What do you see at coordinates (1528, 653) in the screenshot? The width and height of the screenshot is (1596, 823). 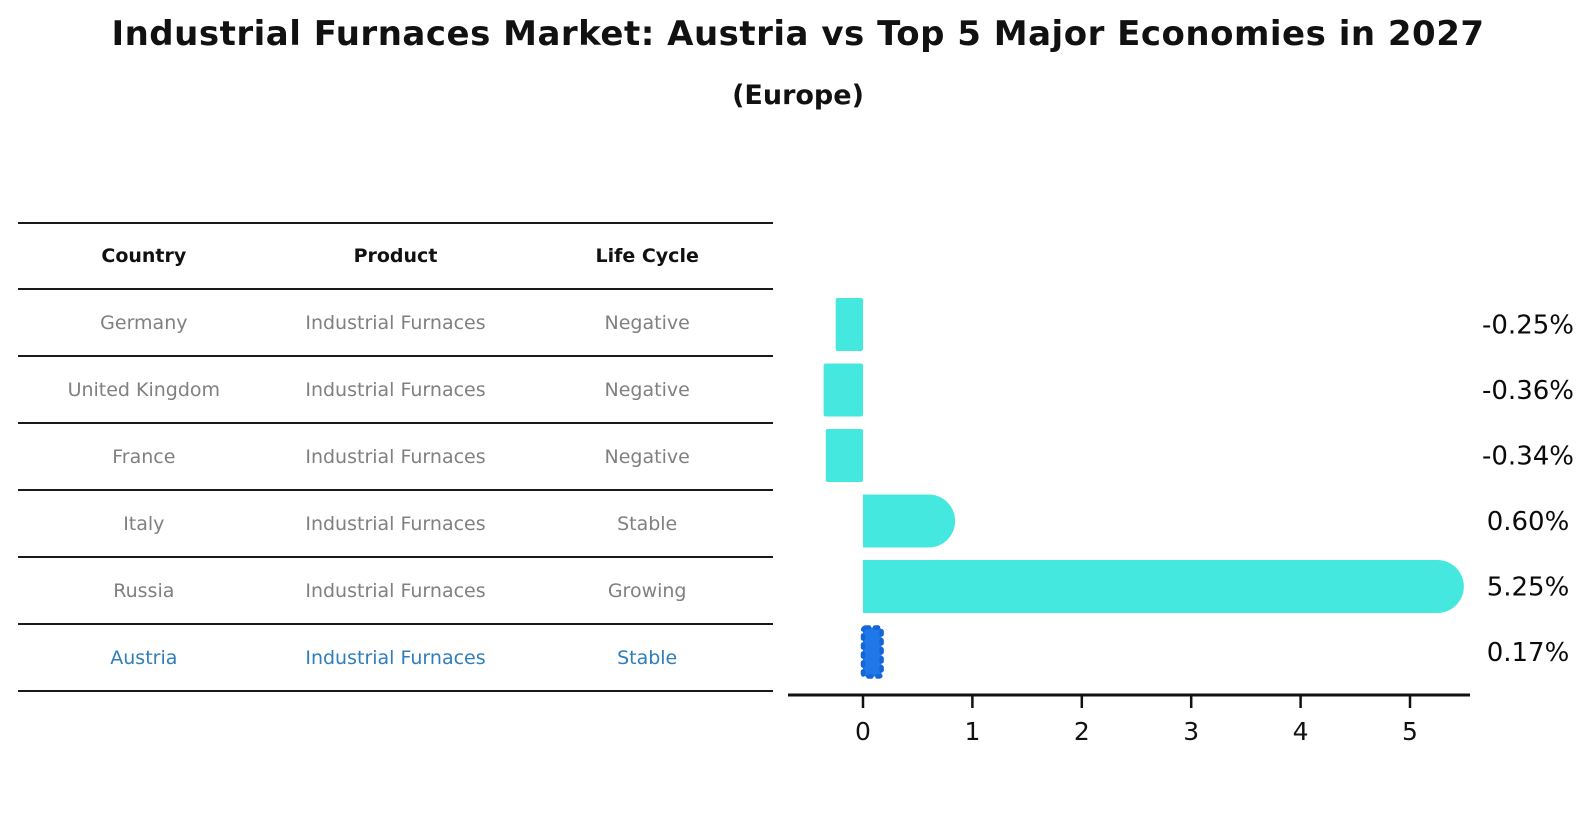 I see `bar-value-label: 0.17%` at bounding box center [1528, 653].